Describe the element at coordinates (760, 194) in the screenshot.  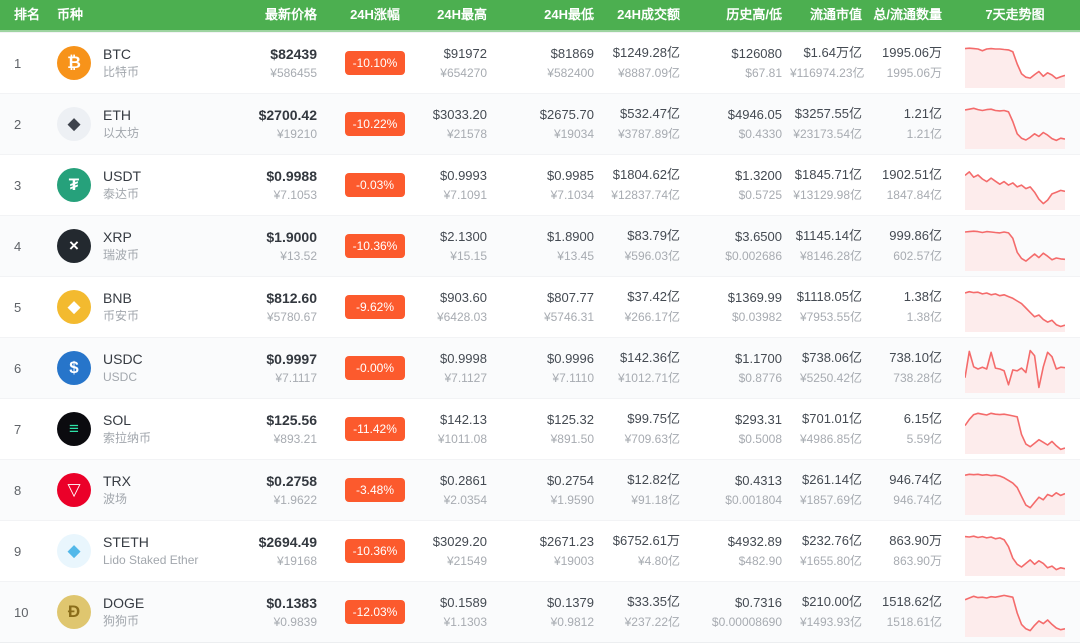
I see `history-low: $0.5725` at that location.